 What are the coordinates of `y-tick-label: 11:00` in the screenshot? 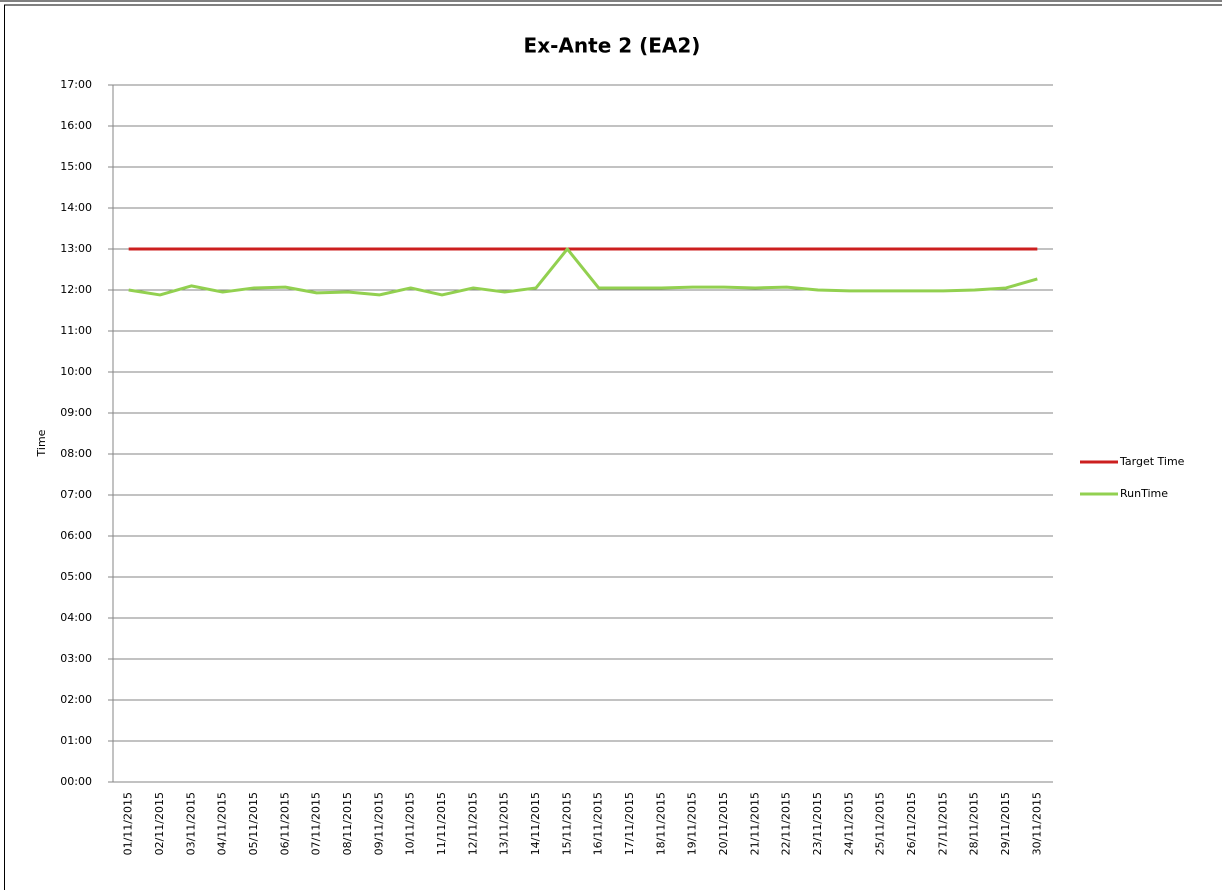 It's located at (76, 330).